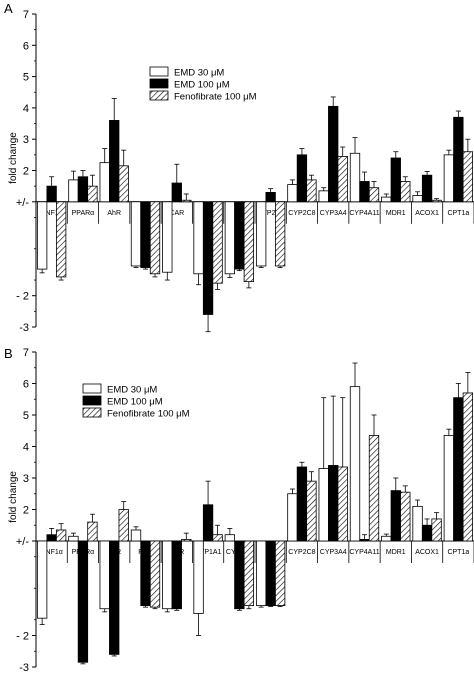 The width and height of the screenshot is (474, 681). I want to click on panel-label: B, so click(8, 353).